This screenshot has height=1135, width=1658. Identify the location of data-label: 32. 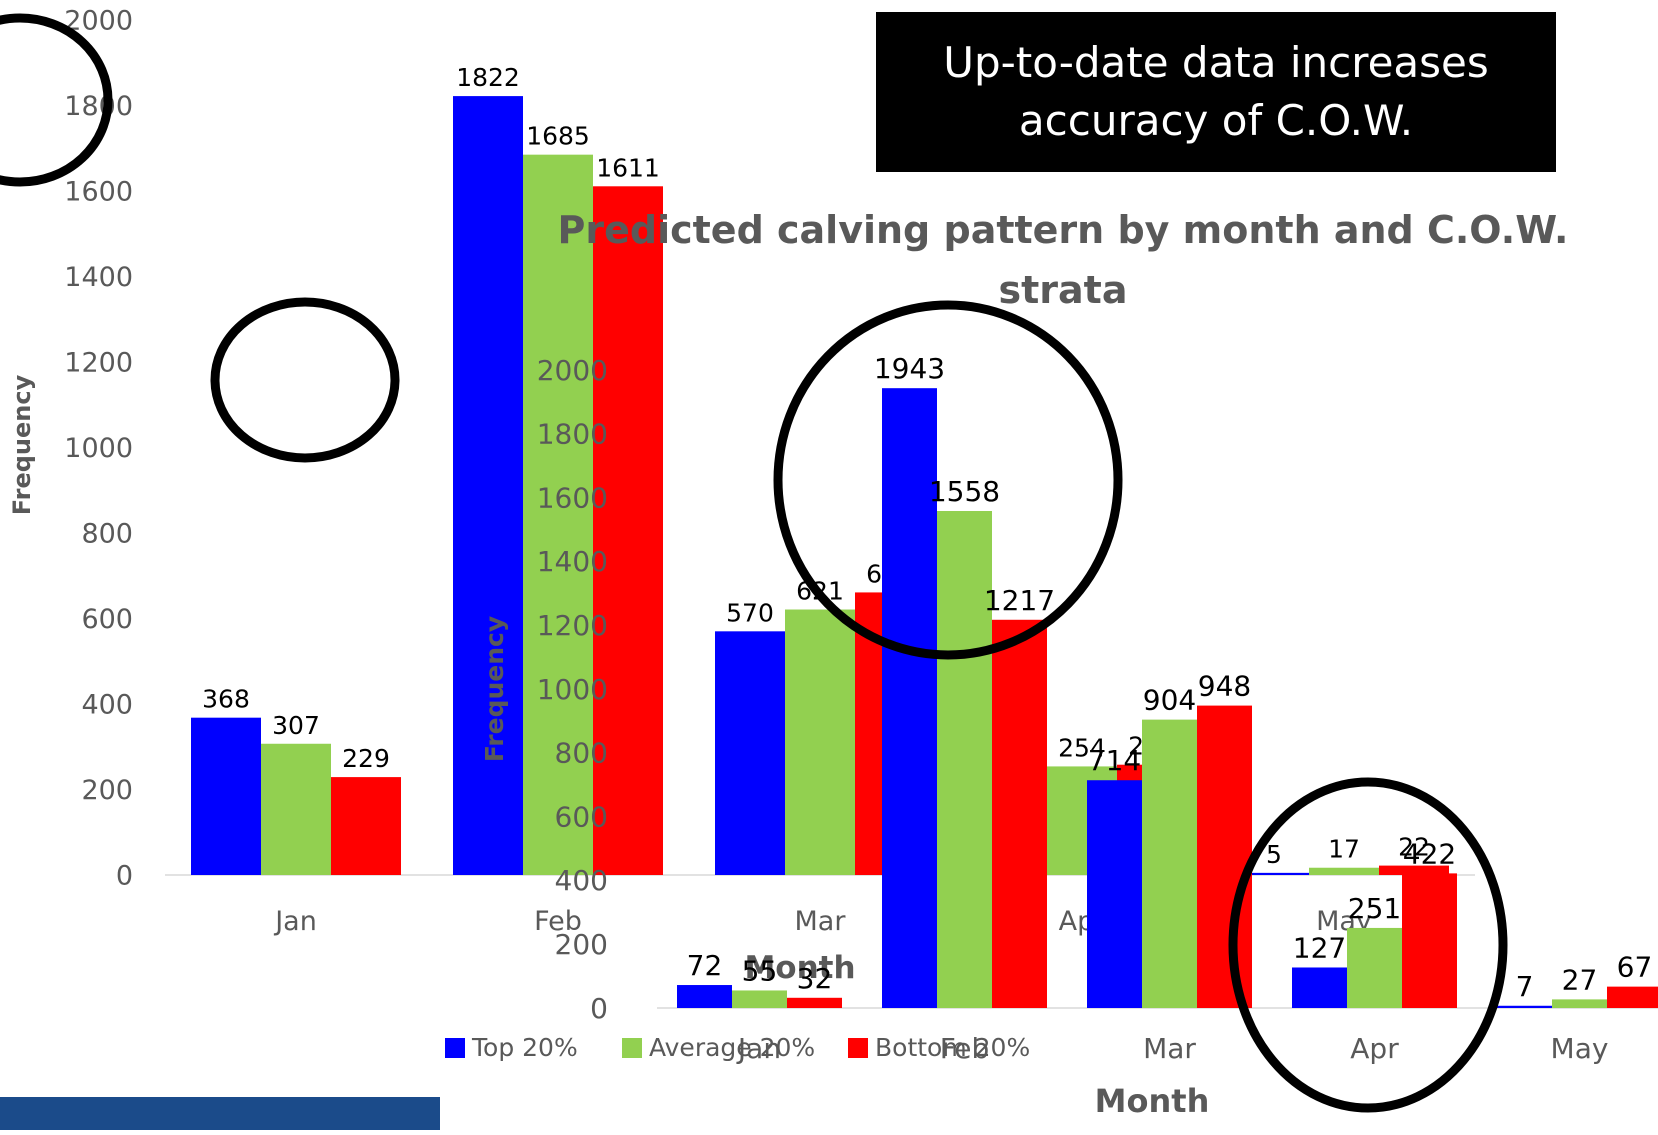
(815, 978).